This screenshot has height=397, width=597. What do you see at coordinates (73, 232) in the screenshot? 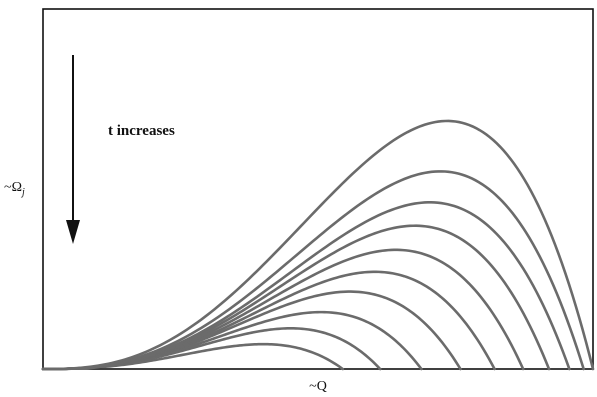
I see `time-arrow-head` at bounding box center [73, 232].